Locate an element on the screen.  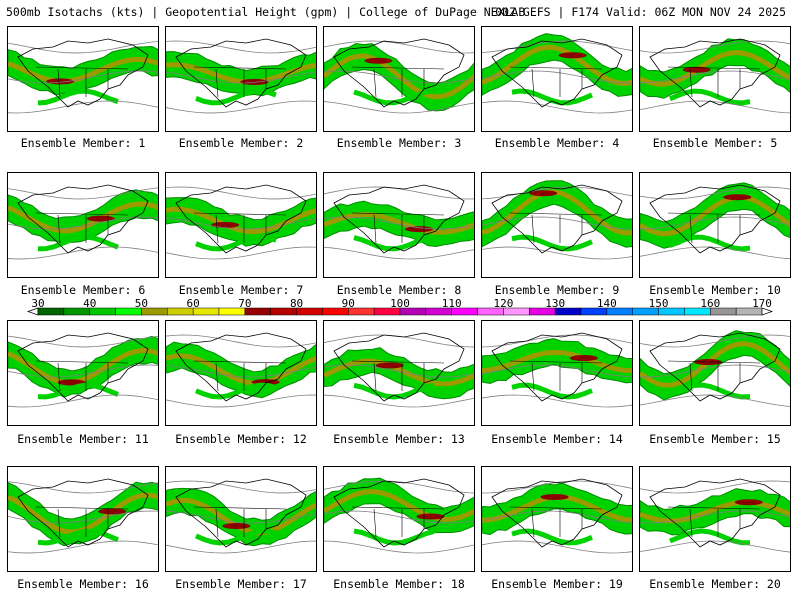
ensemble-member-label: Ensemble Member: 13 is located at coordinates (399, 439).